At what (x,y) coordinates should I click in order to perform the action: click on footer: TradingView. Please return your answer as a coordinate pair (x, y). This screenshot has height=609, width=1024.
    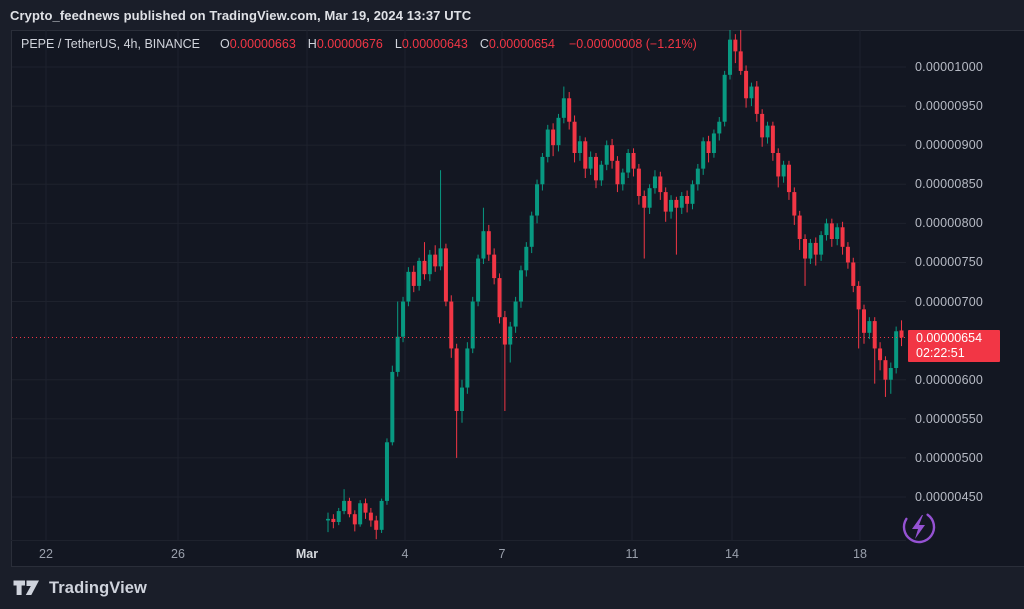
    Looking at the image, I should click on (512, 588).